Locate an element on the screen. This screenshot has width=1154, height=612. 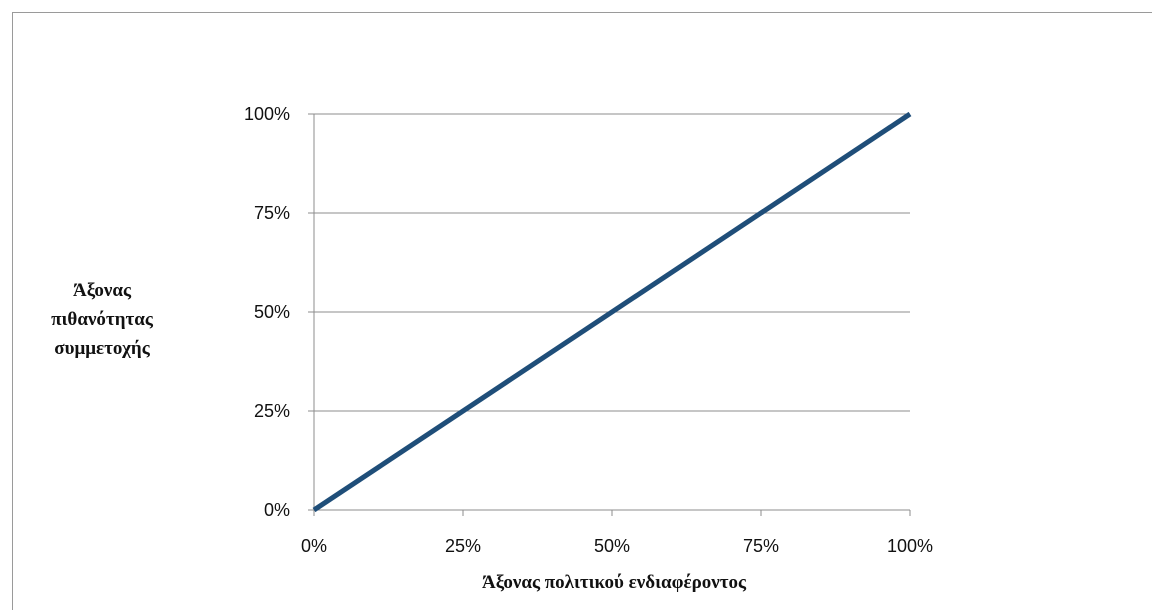
y-axis-title-line-1: Άξονας is located at coordinates (102, 290).